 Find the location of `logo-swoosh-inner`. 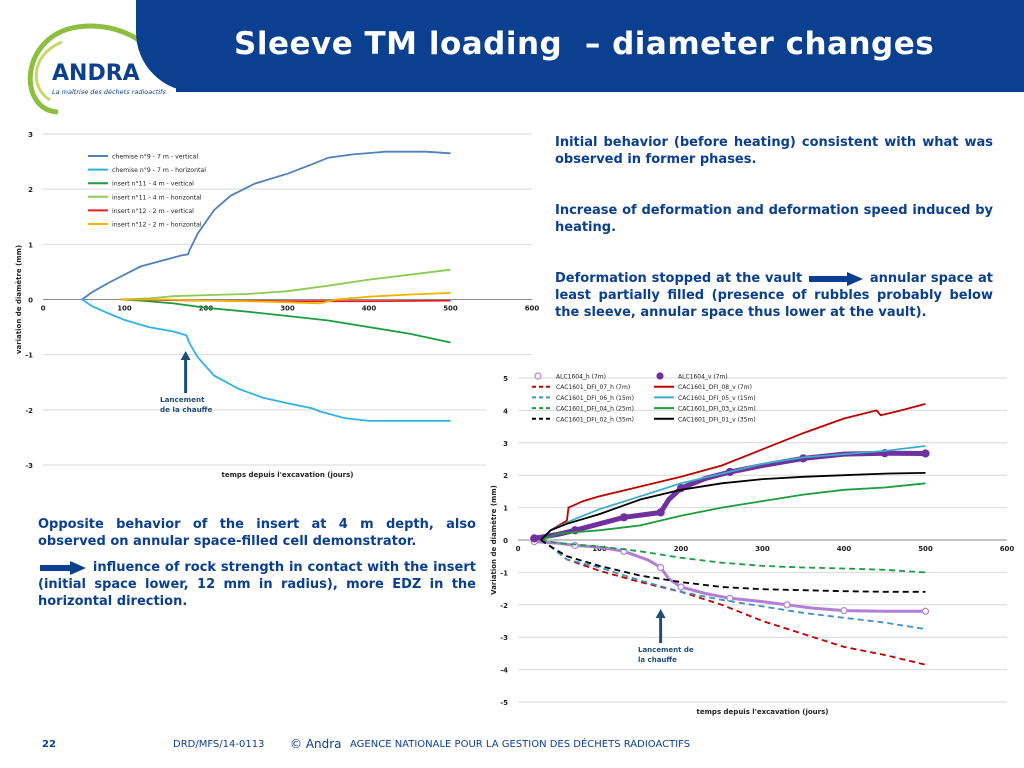

logo-swoosh-inner is located at coordinates (48, 71).